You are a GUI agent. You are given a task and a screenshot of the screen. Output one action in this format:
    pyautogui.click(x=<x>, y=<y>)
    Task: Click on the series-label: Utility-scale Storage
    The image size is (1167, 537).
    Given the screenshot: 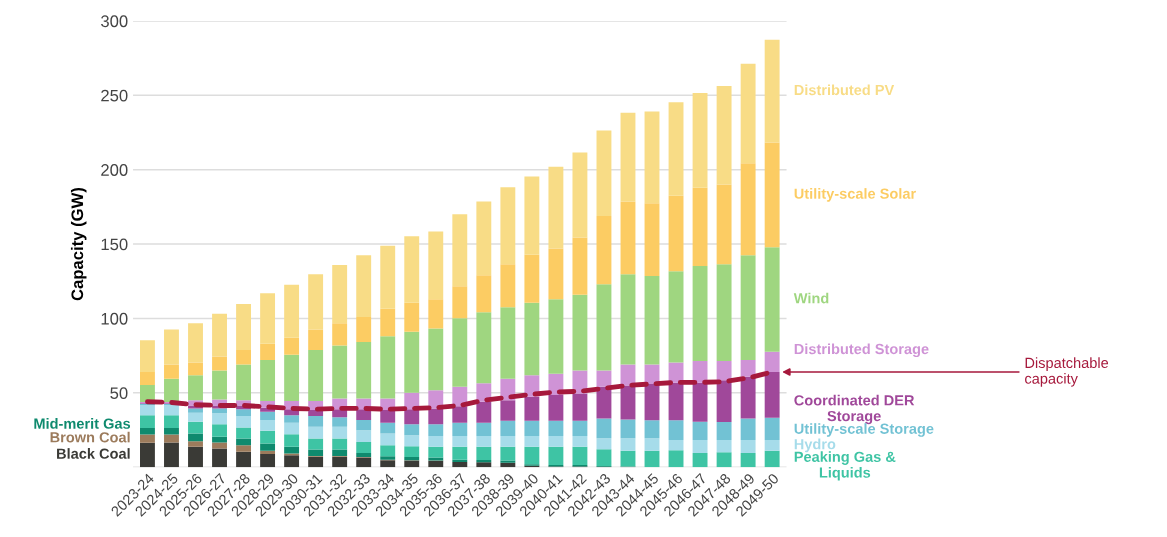 What is the action you would take?
    pyautogui.click(x=864, y=430)
    